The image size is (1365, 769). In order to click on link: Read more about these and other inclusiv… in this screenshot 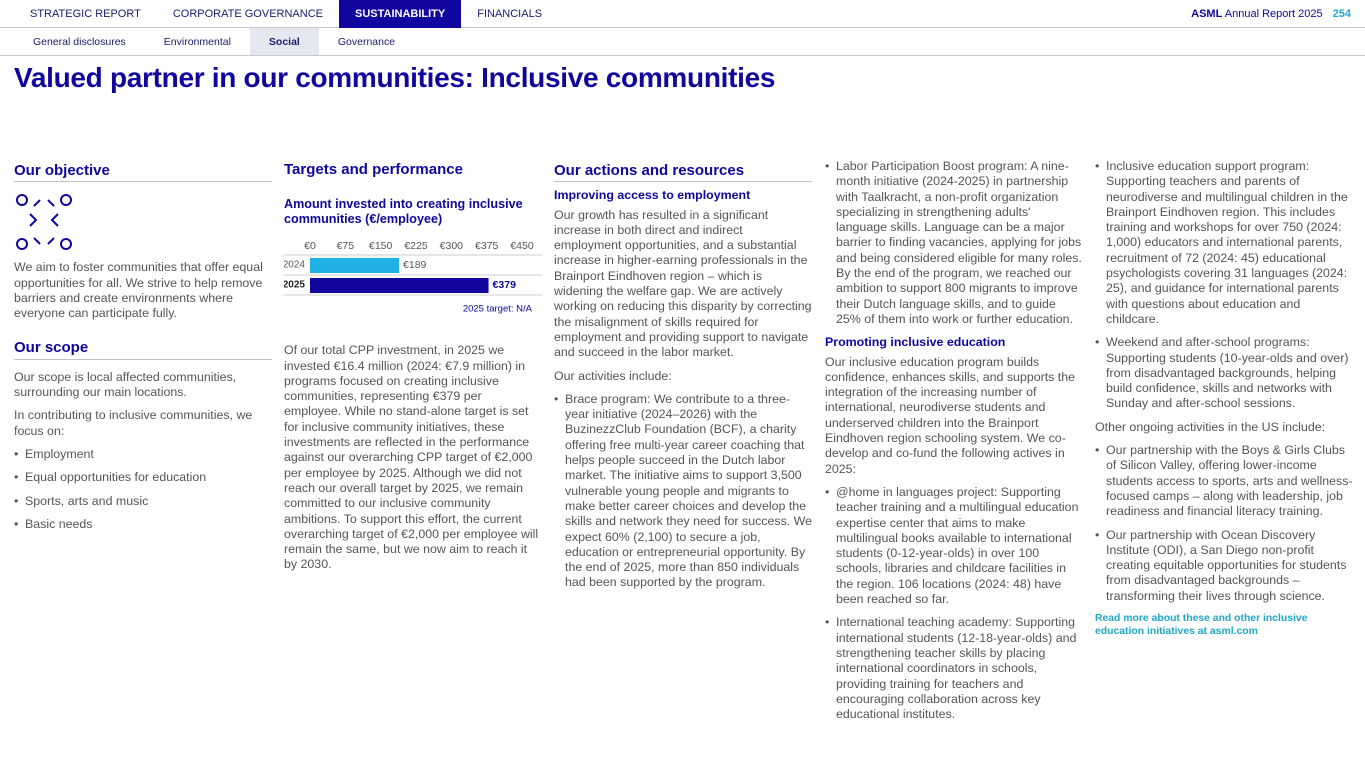, I will do `click(1201, 625)`.